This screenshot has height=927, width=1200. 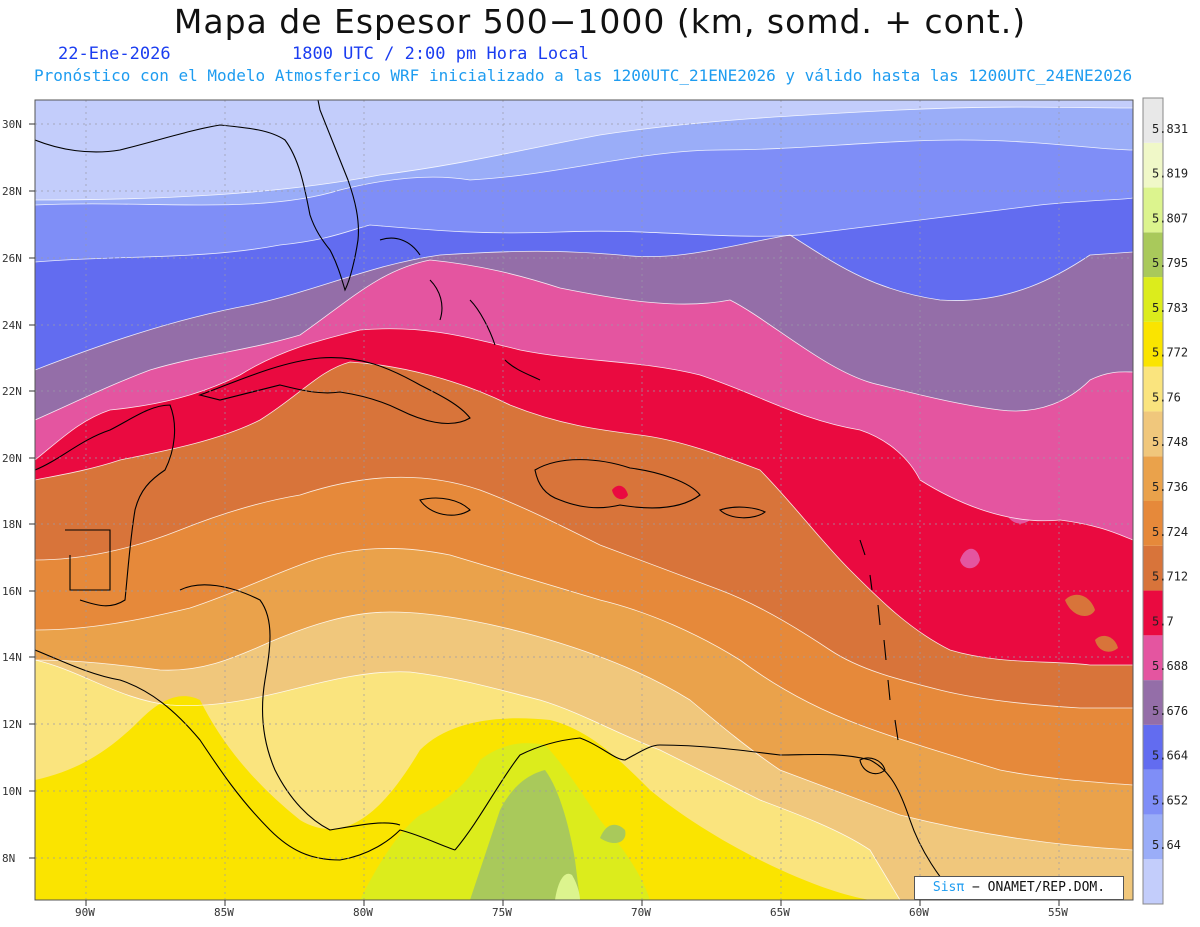 I want to click on lat-label: 26N, so click(x=12, y=258).